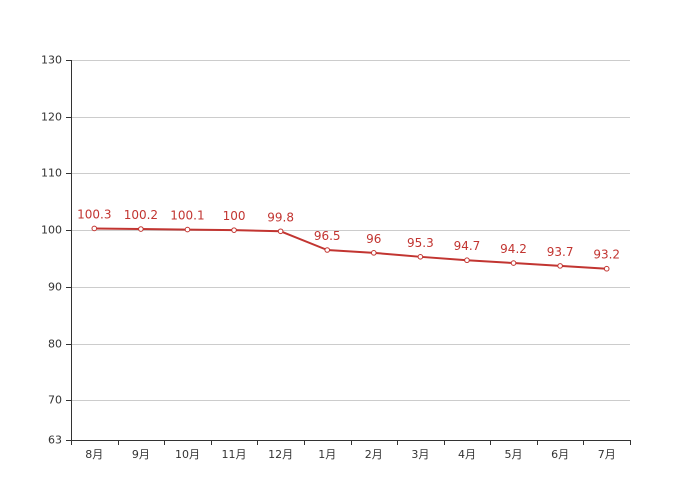 Image resolution: width=700 pixels, height=500 pixels. I want to click on y-tick-label: 100, so click(51, 230).